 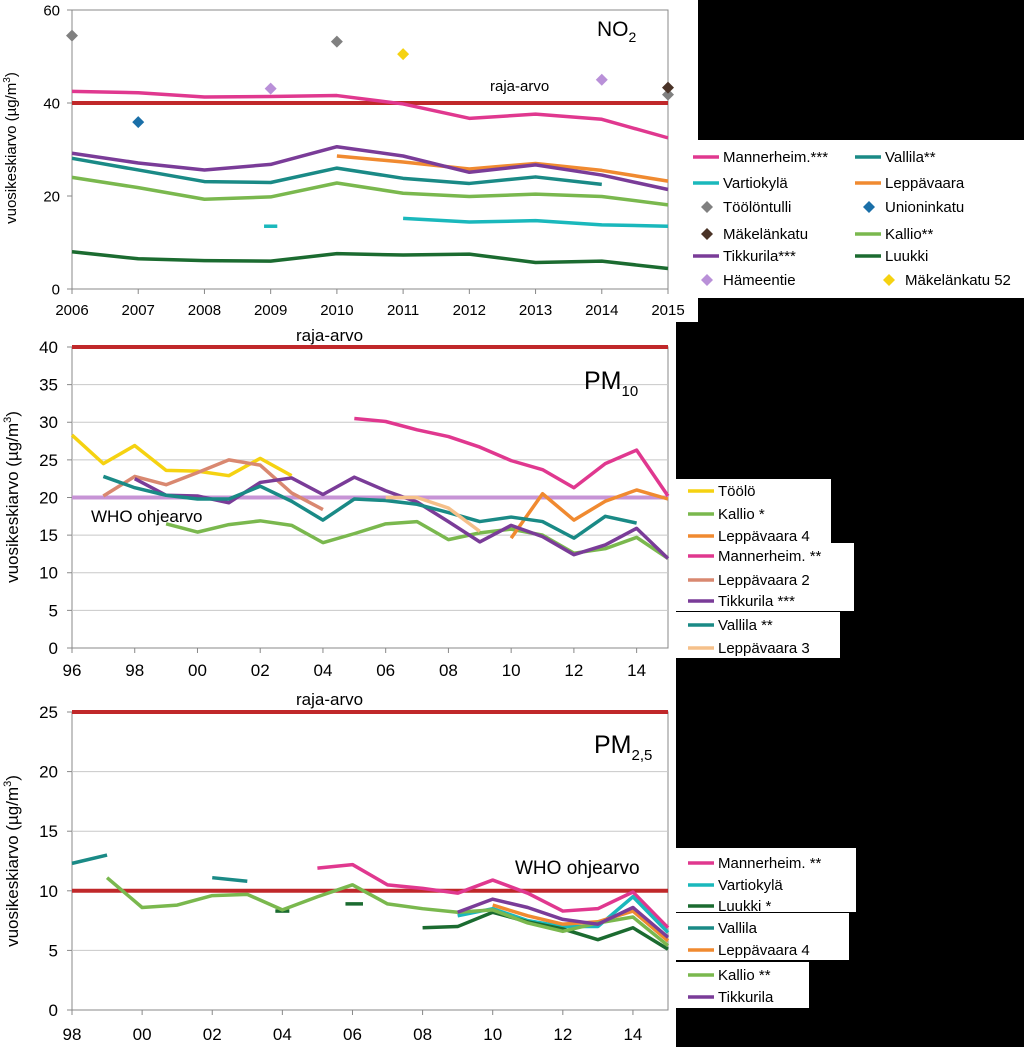 I want to click on no2-legend-label: Kallio**, so click(x=909, y=234).